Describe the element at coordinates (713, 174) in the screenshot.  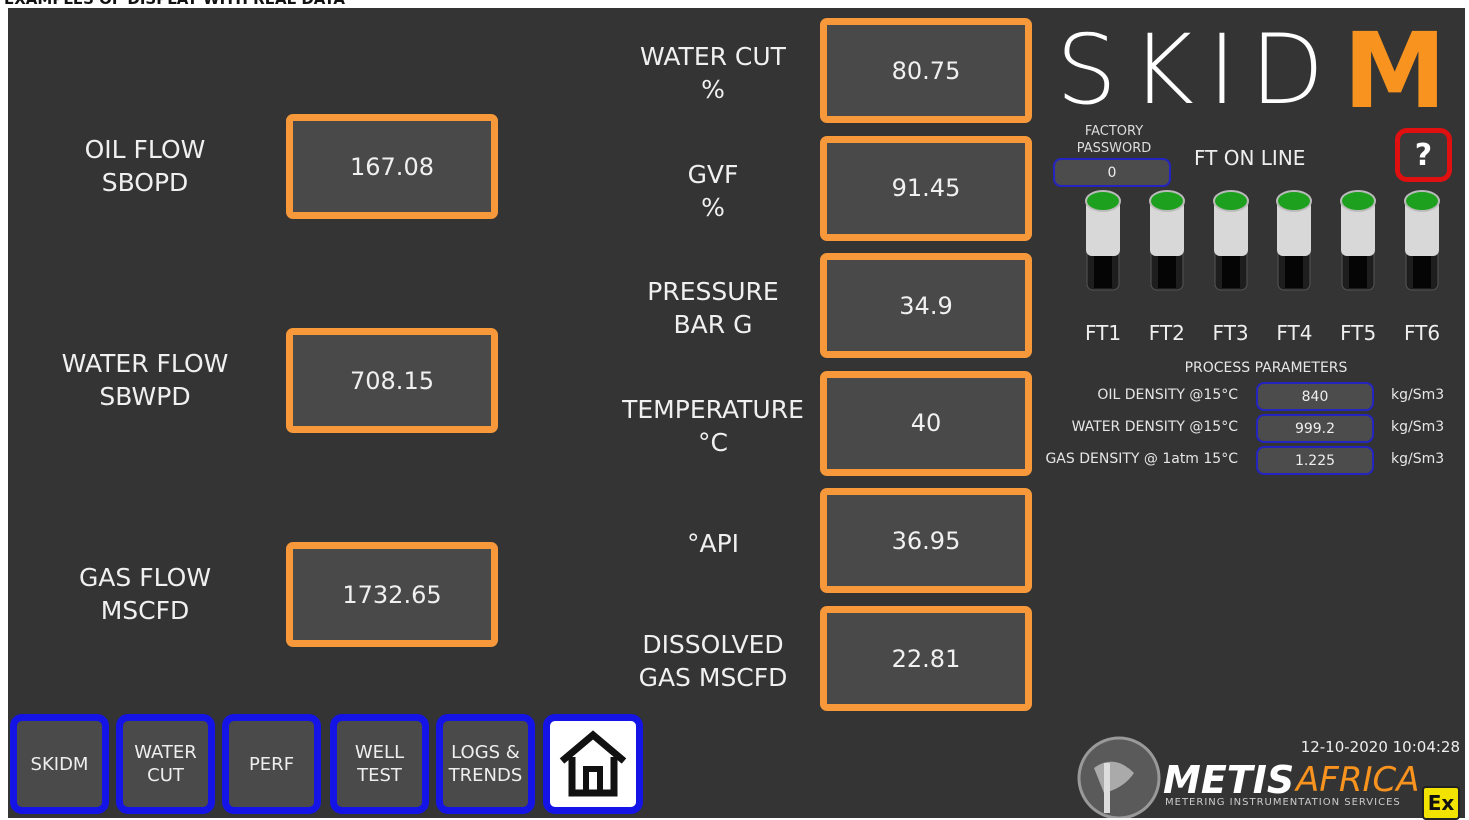
I see `process-label-line: GVF` at that location.